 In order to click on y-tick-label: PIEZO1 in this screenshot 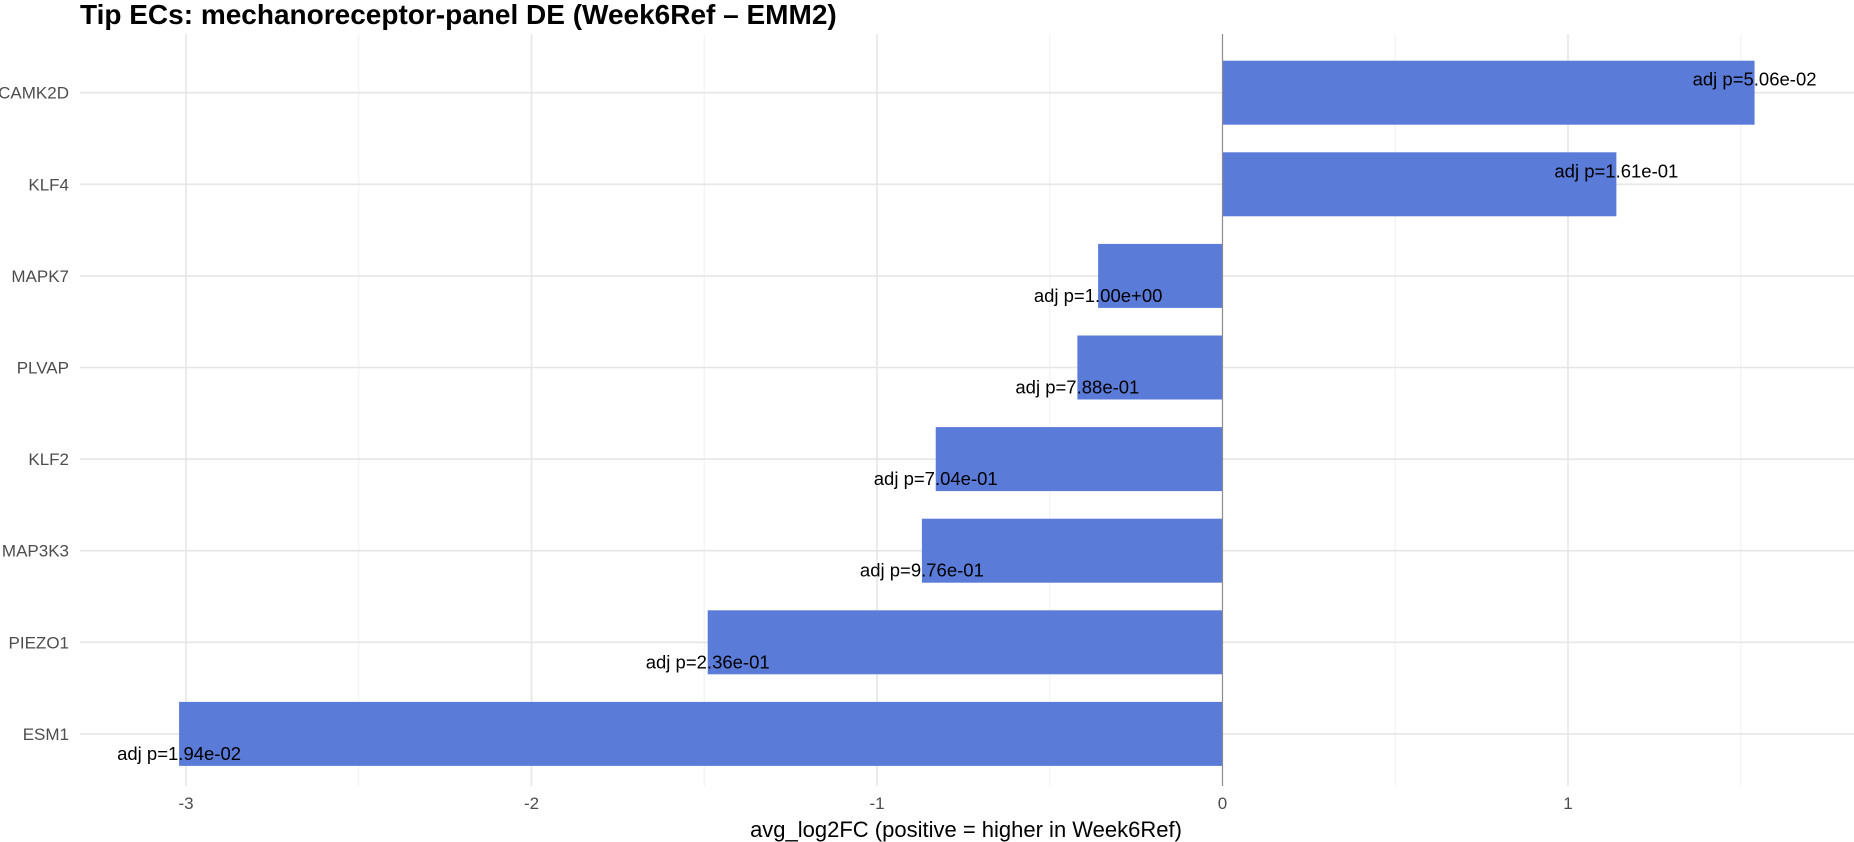, I will do `click(39, 642)`.